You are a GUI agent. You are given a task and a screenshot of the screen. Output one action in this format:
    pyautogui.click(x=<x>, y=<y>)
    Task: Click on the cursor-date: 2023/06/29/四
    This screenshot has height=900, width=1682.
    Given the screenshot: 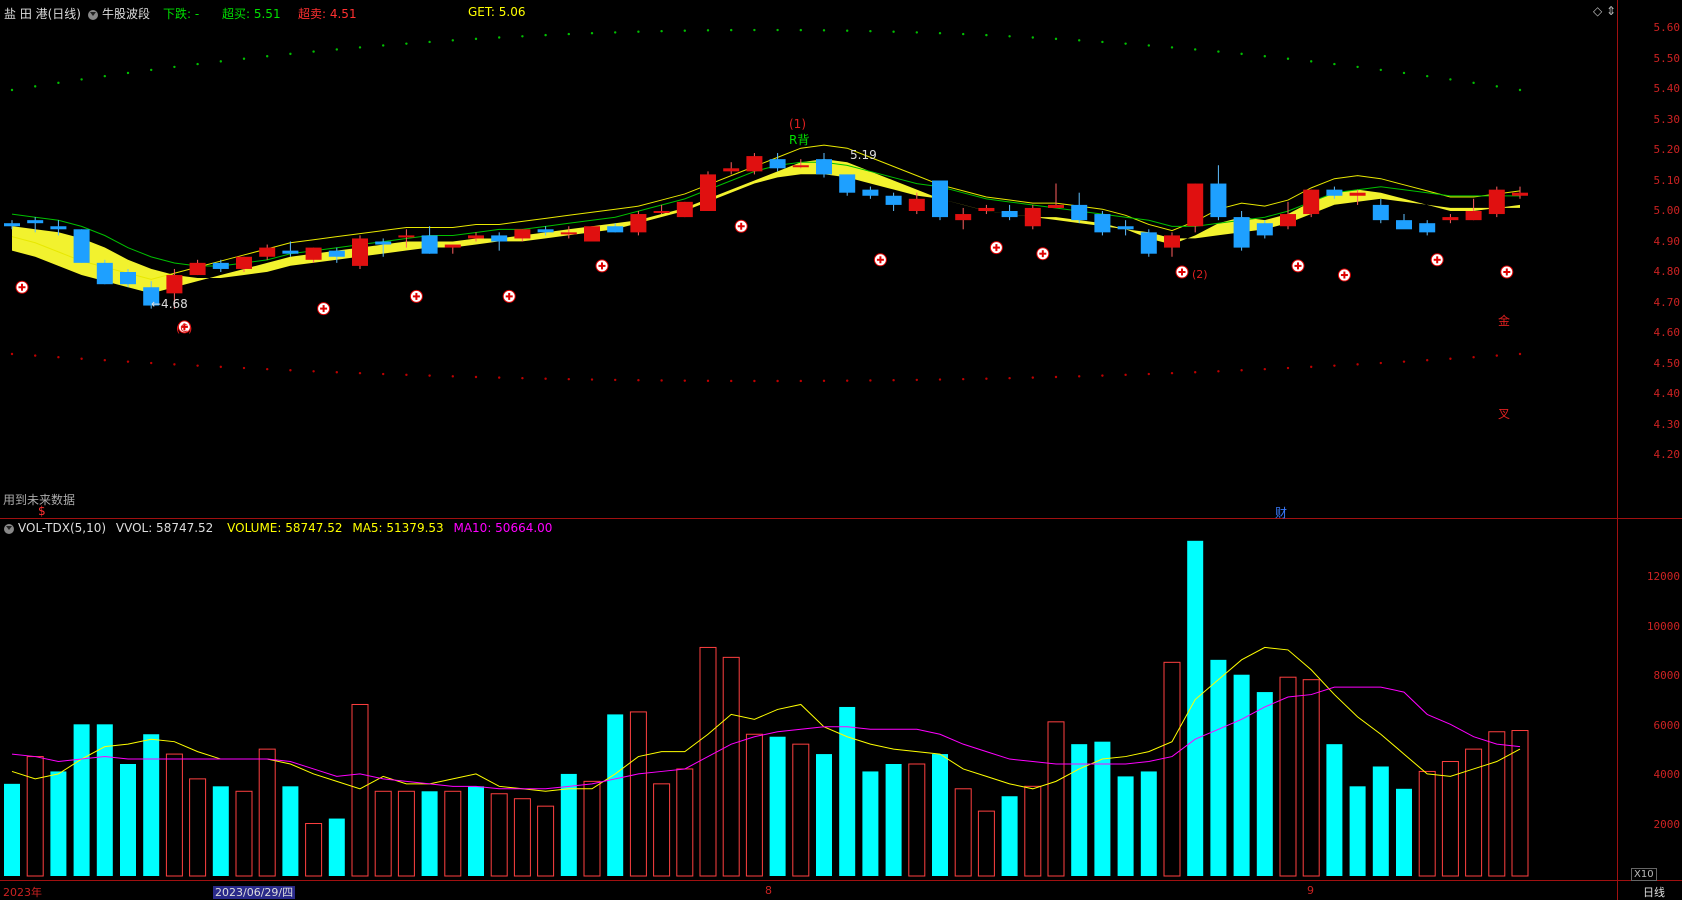 What is the action you would take?
    pyautogui.click(x=254, y=892)
    